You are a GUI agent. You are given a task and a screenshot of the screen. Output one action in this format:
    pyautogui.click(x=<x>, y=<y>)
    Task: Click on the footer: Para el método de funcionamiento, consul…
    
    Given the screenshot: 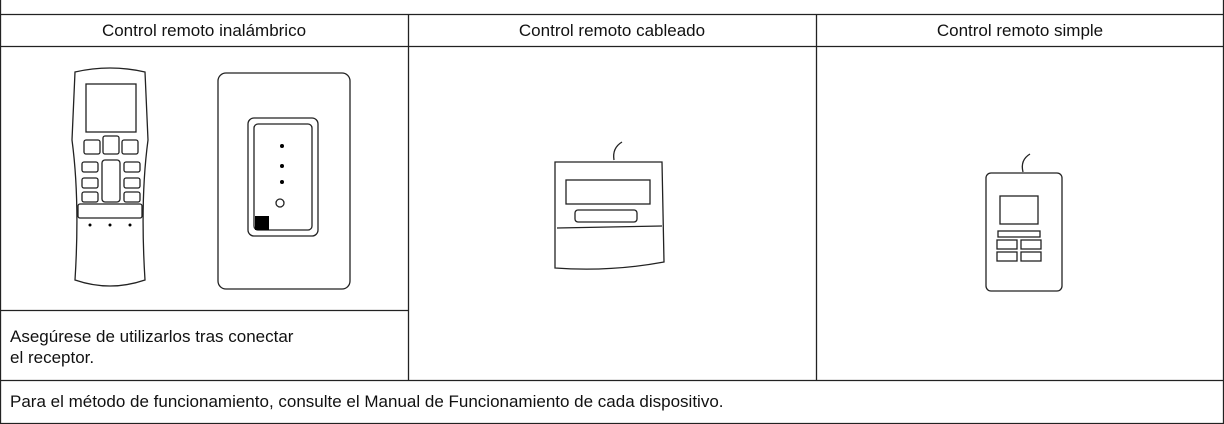 What is the action you would take?
    pyautogui.click(x=367, y=401)
    